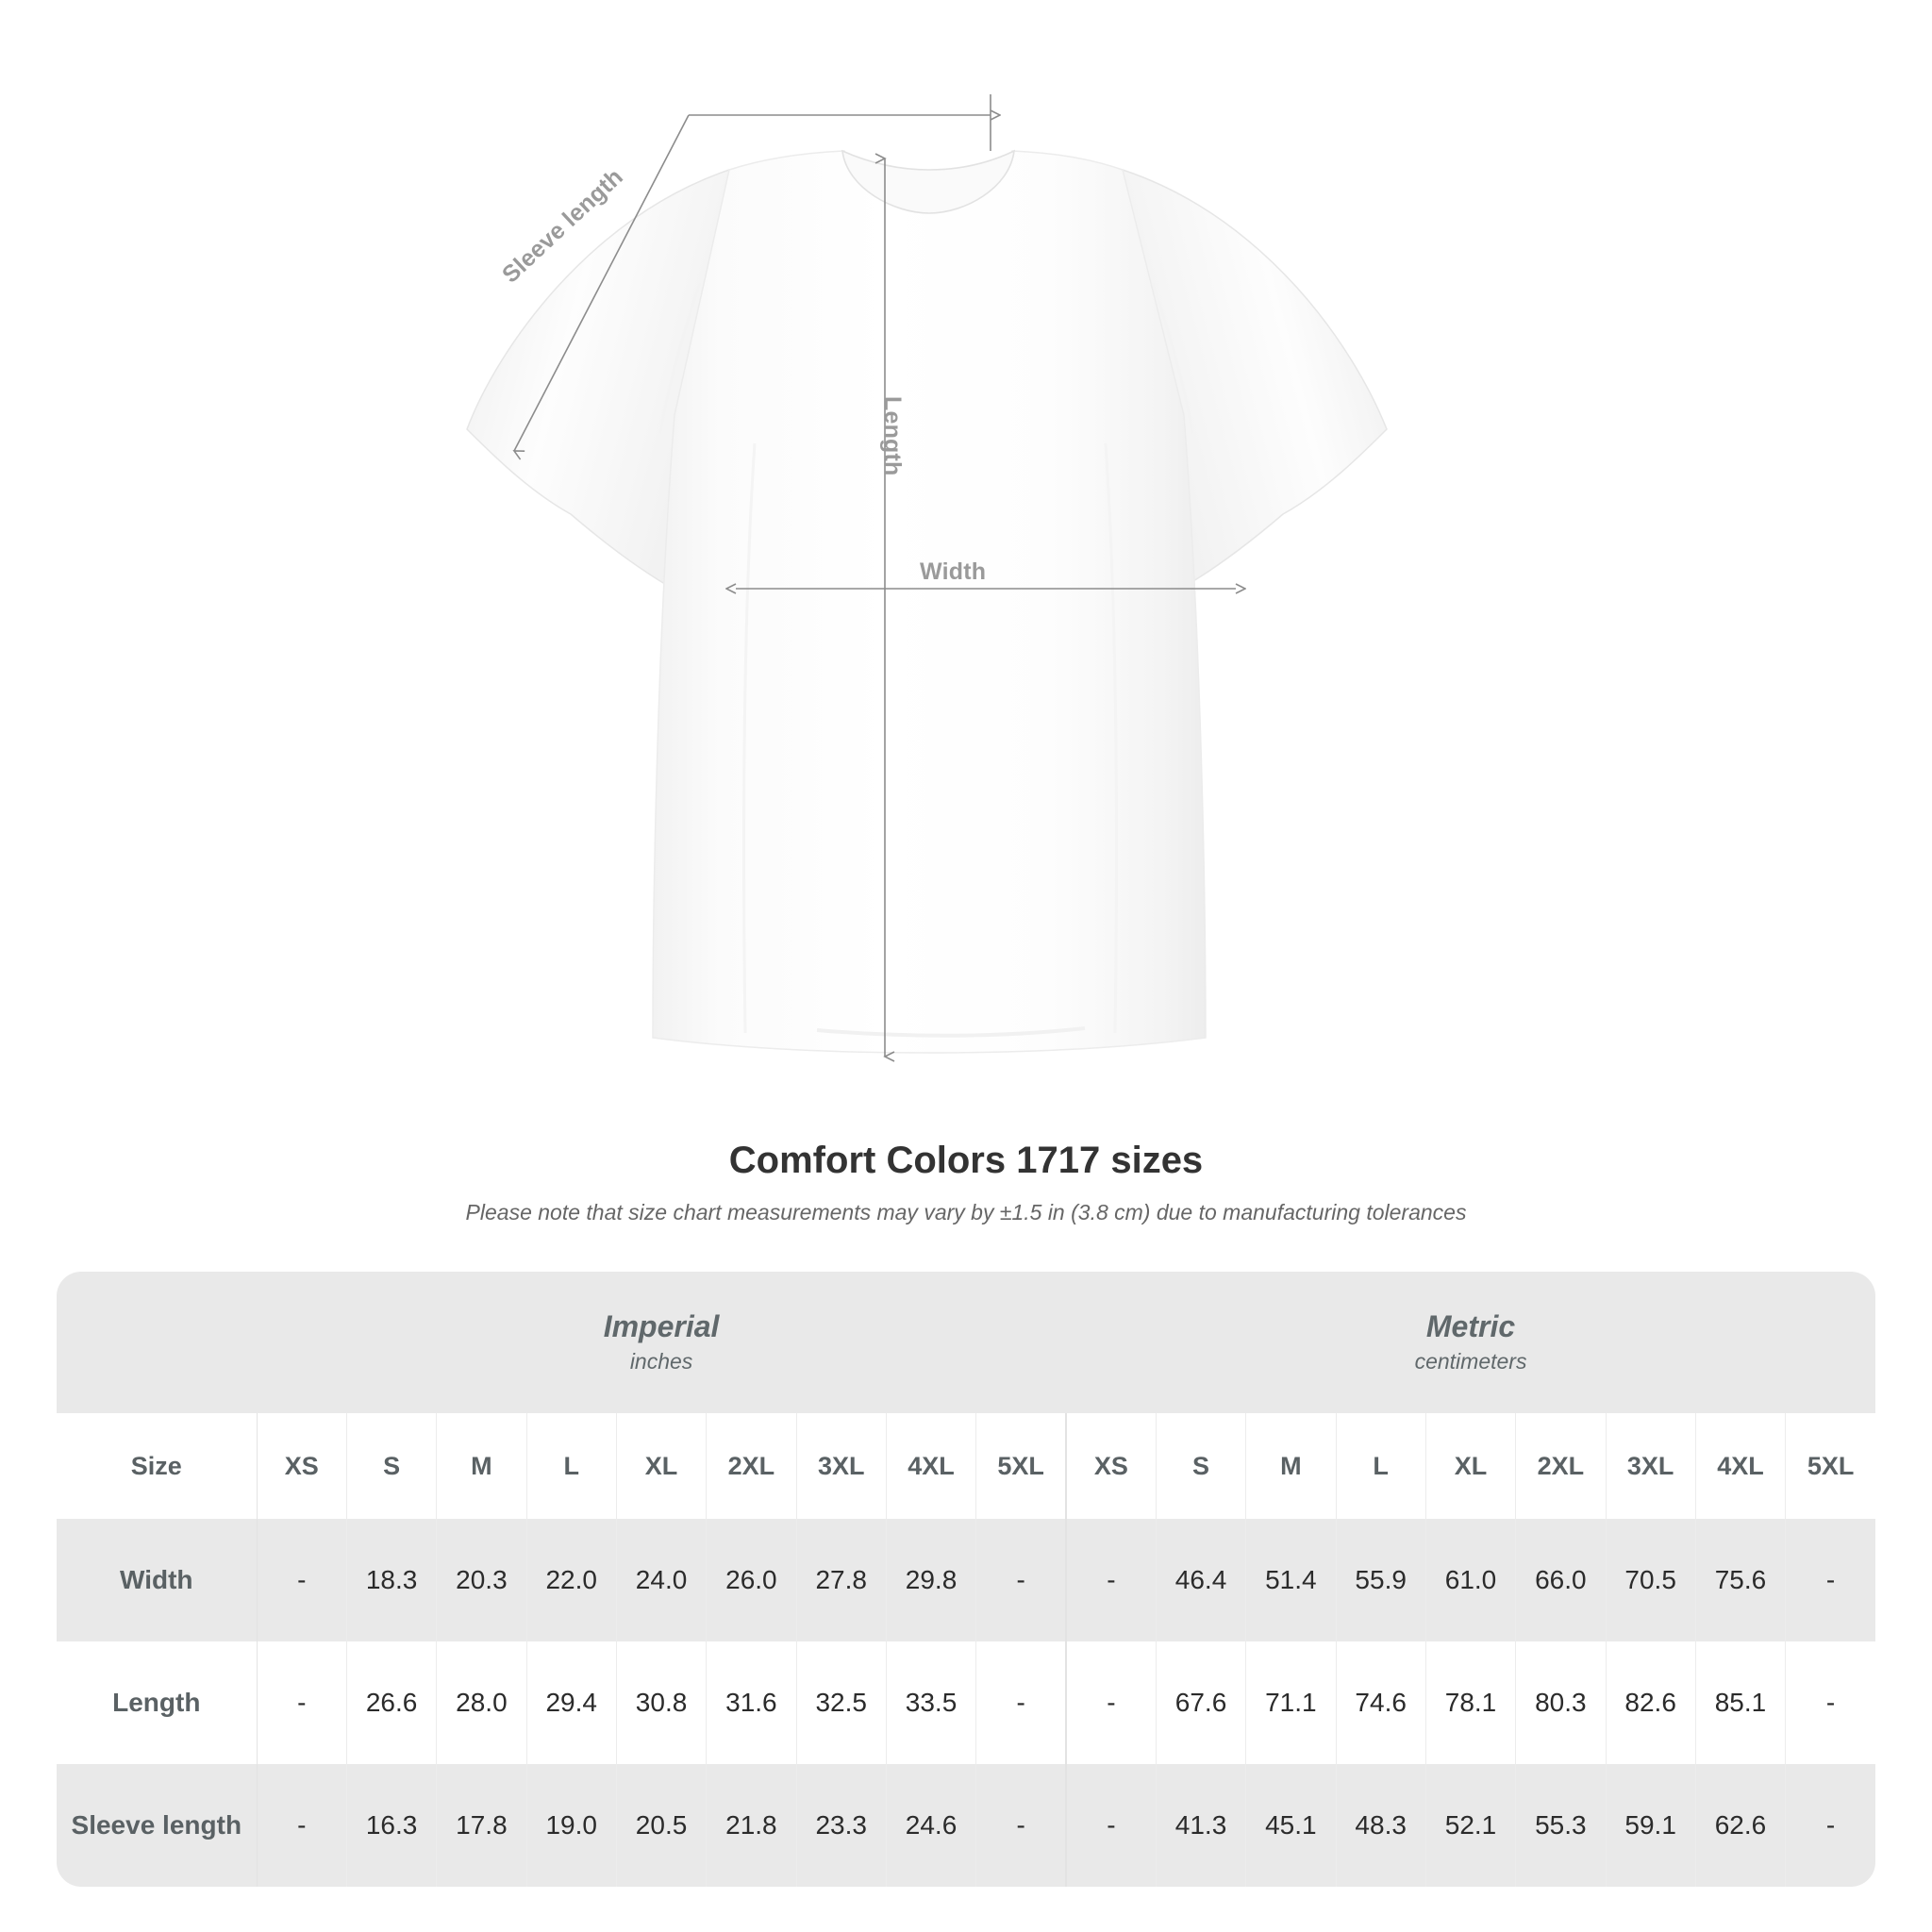 The image size is (1932, 1932). Describe the element at coordinates (572, 1702) in the screenshot. I see `cell-length-l-imperial: 29.4` at that location.